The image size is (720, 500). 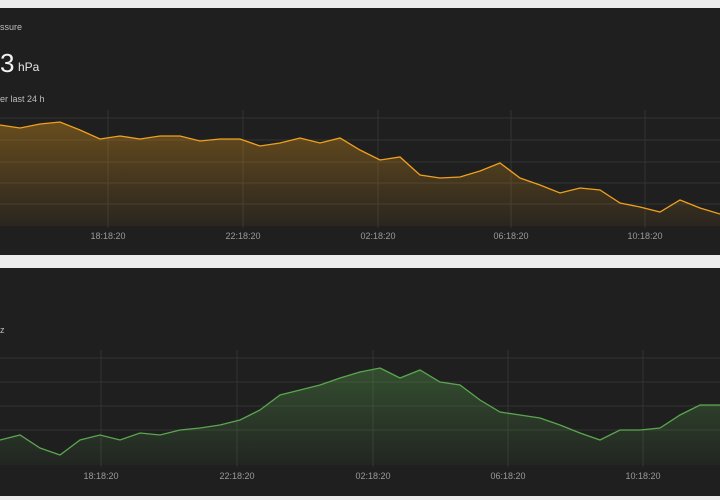 I want to click on card-title: z, so click(x=2, y=330).